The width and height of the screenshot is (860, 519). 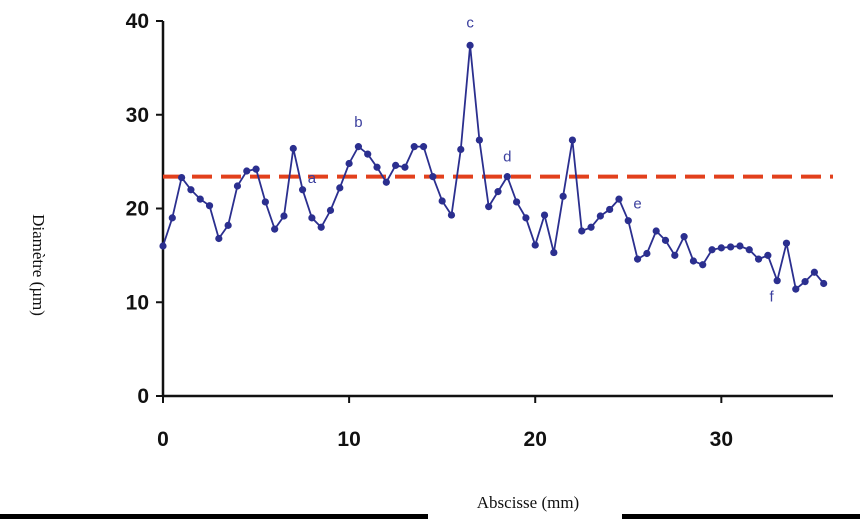 What do you see at coordinates (137, 21) in the screenshot?
I see `y-tick-label: 40` at bounding box center [137, 21].